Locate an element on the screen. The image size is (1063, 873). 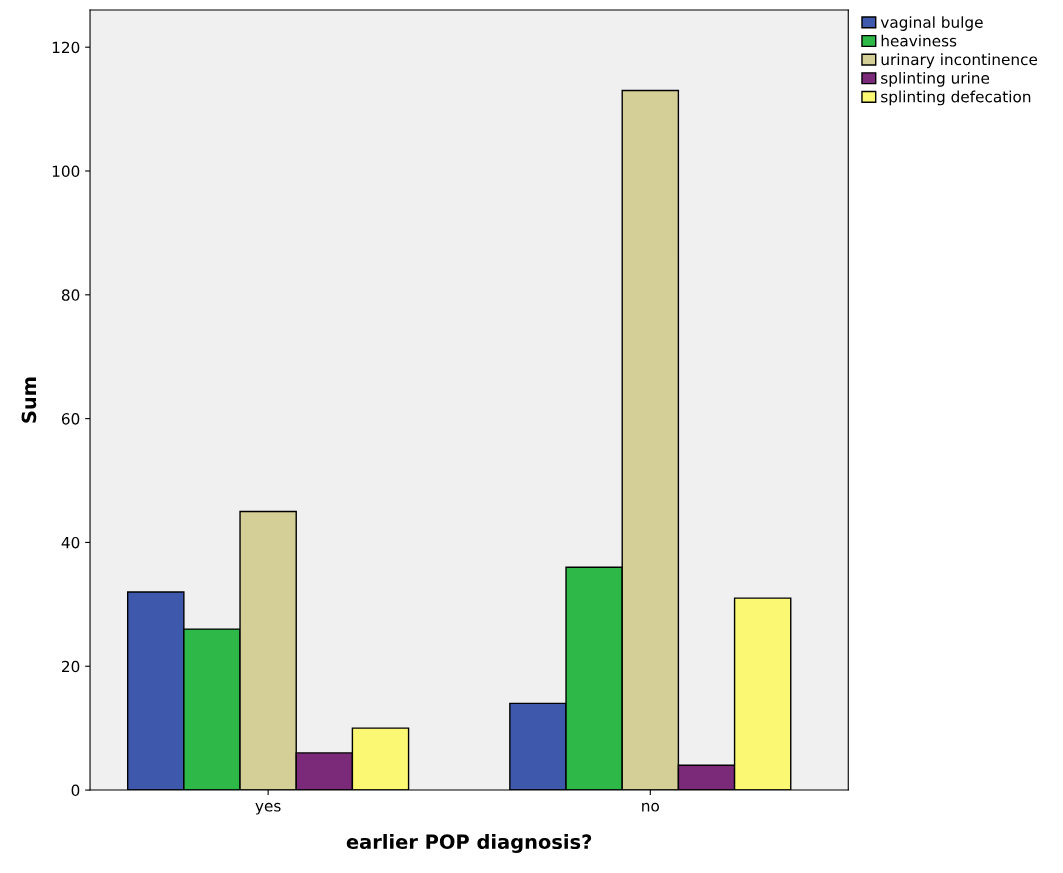
legend-label: splinting defecation is located at coordinates (956, 98).